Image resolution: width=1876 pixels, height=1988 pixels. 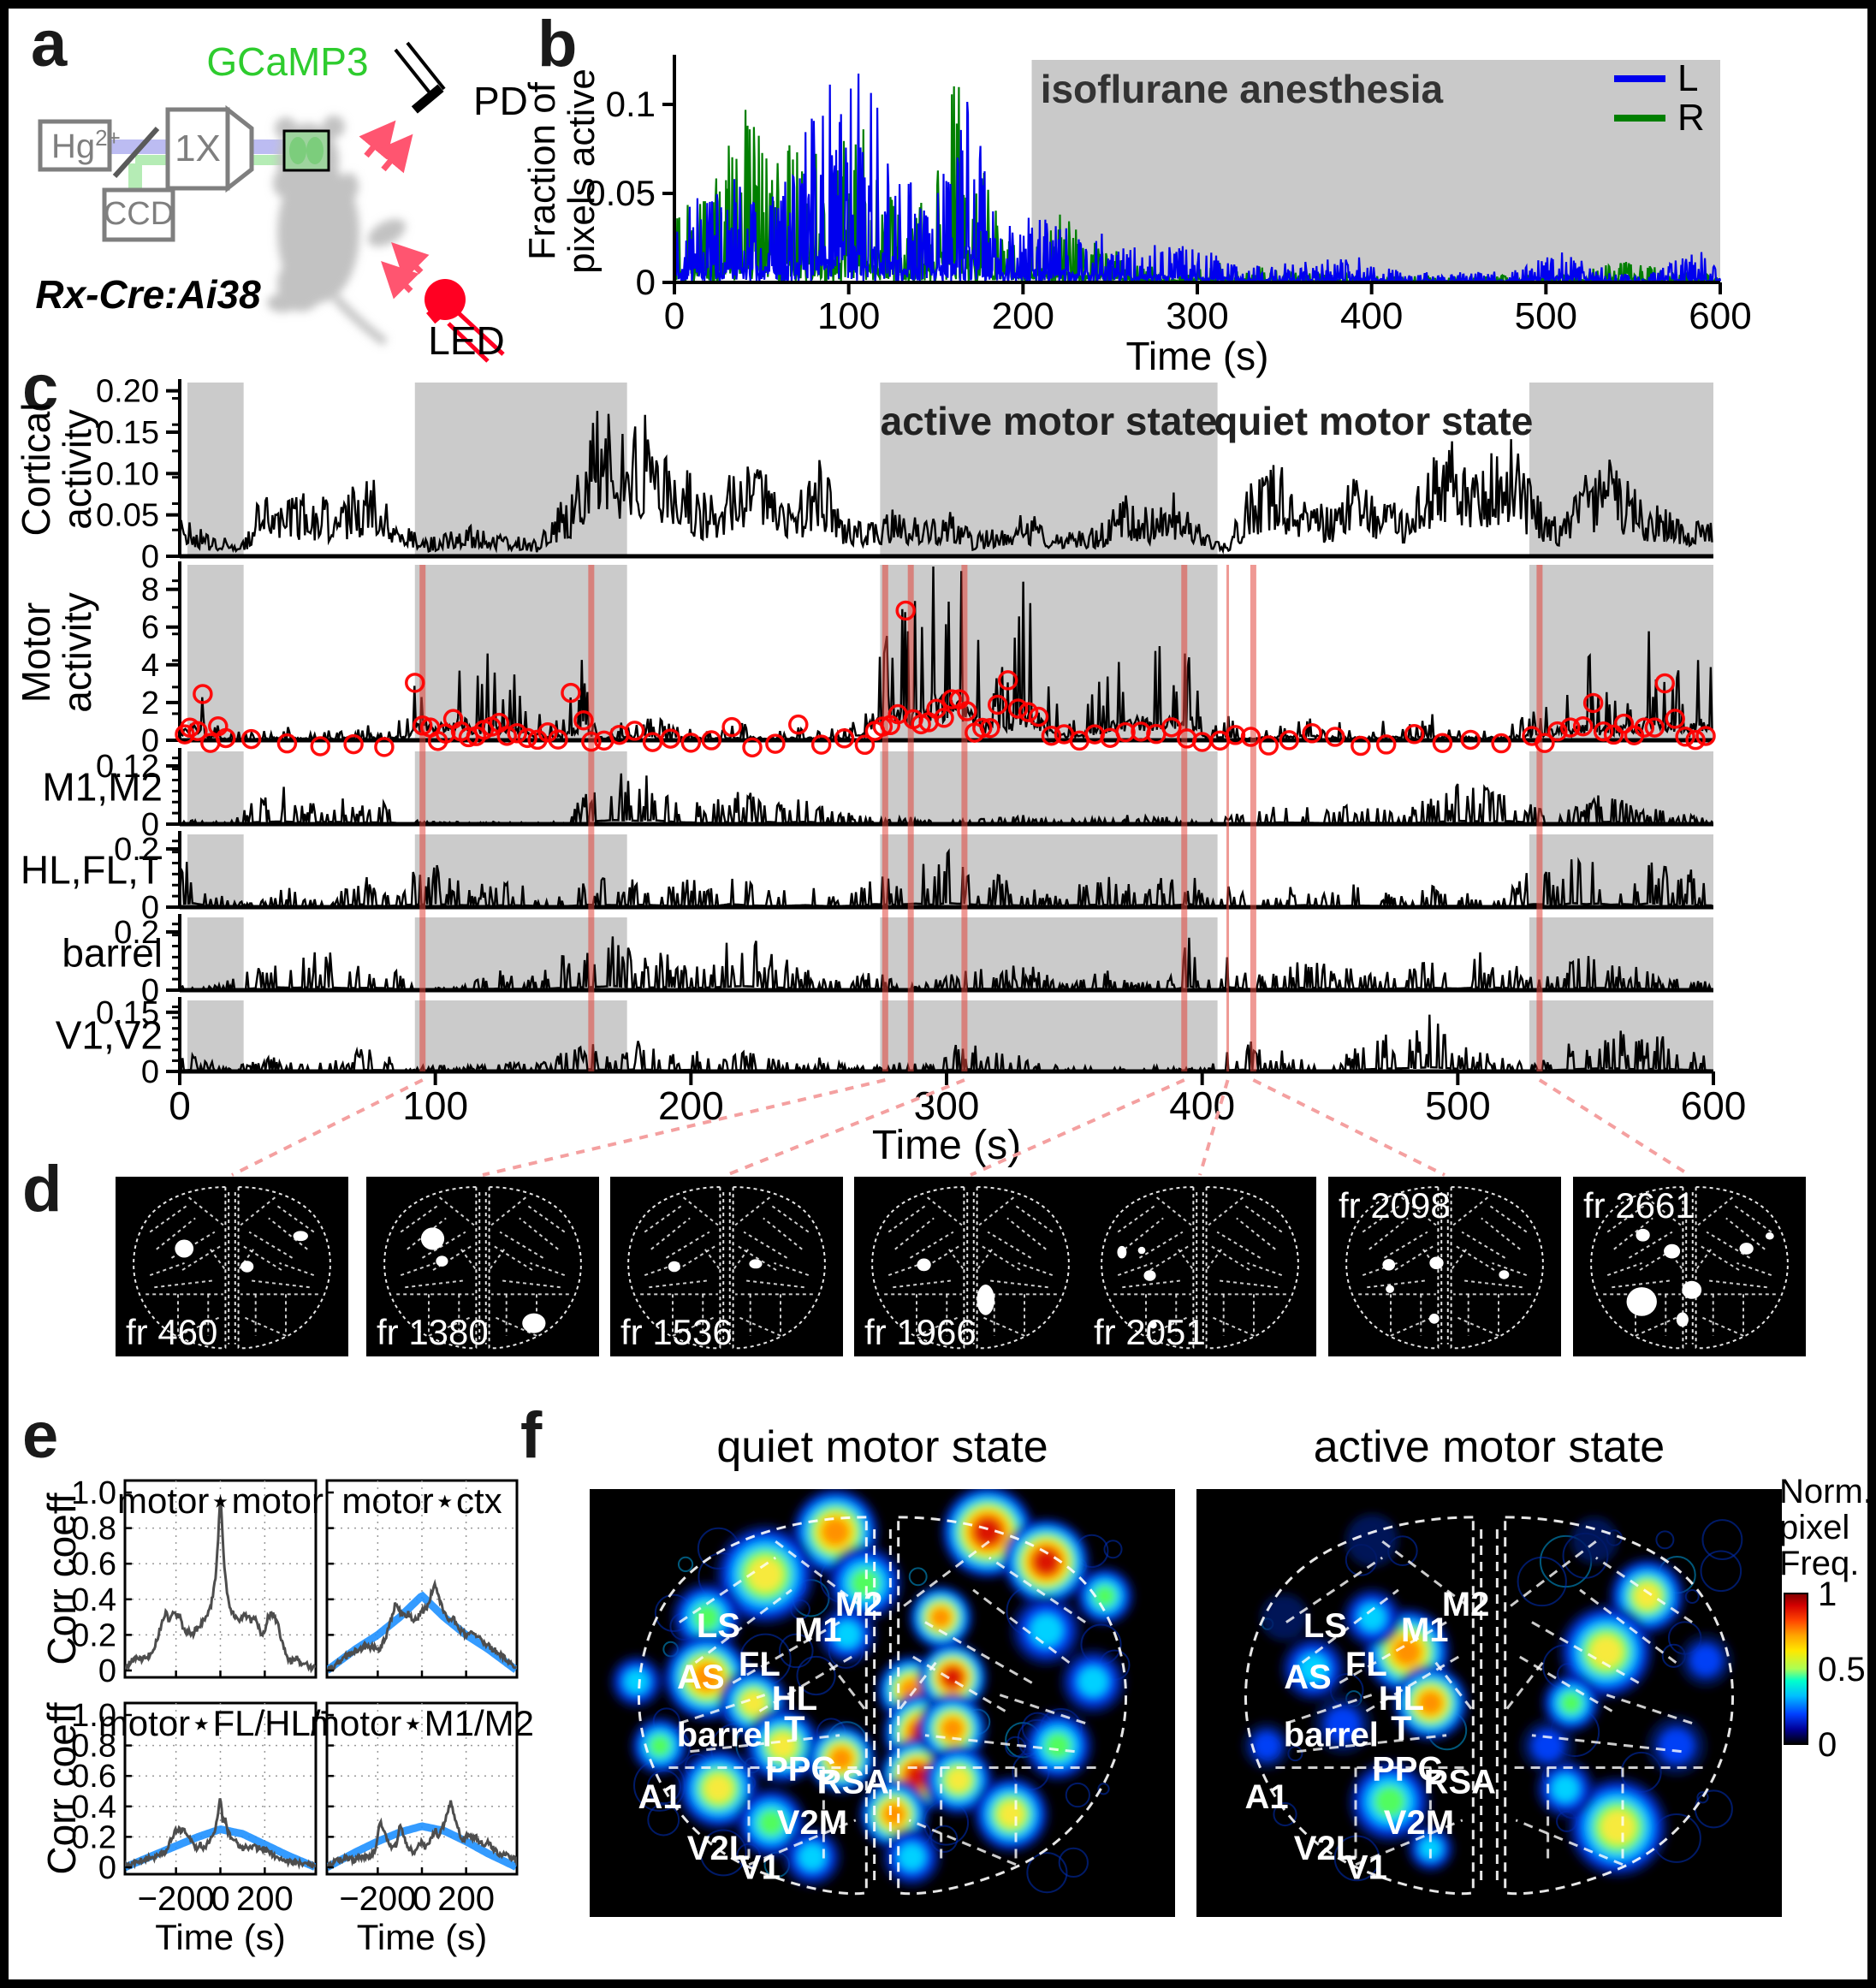 I want to click on shuffle-band, so click(x=422, y=1847).